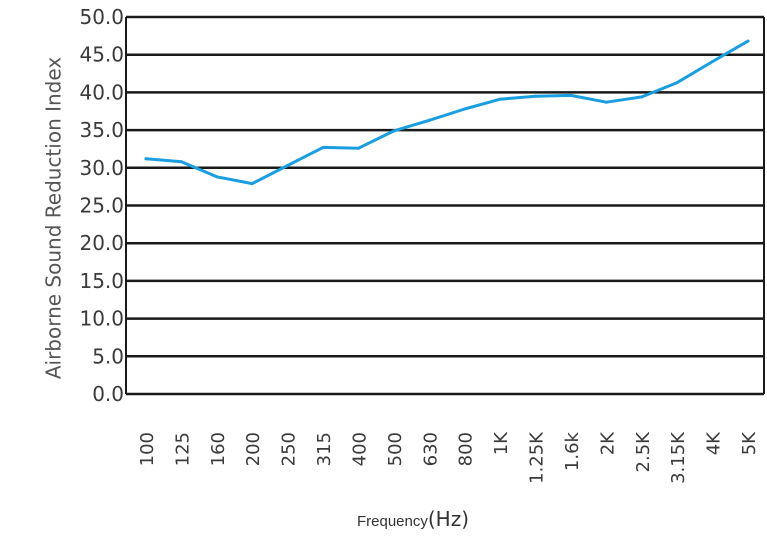 Image resolution: width=767 pixels, height=540 pixels. I want to click on x-axis-unit: (Hz), so click(448, 519).